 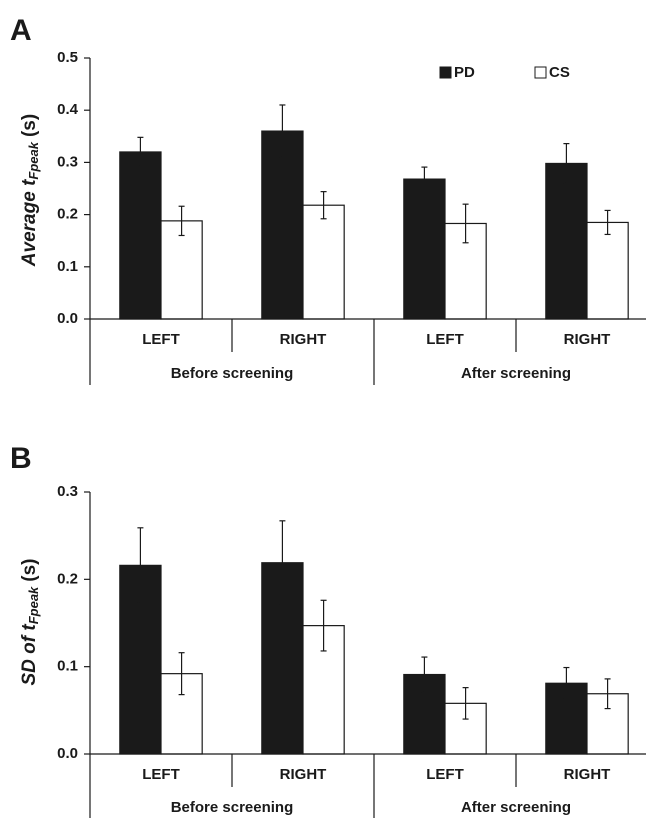 What do you see at coordinates (464, 72) in the screenshot?
I see `legend-label: PD` at bounding box center [464, 72].